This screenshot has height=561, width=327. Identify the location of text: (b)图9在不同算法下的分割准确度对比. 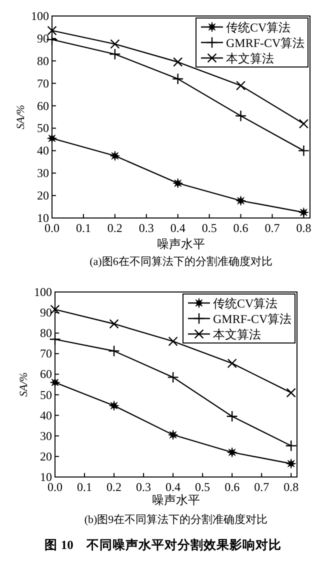
(176, 519).